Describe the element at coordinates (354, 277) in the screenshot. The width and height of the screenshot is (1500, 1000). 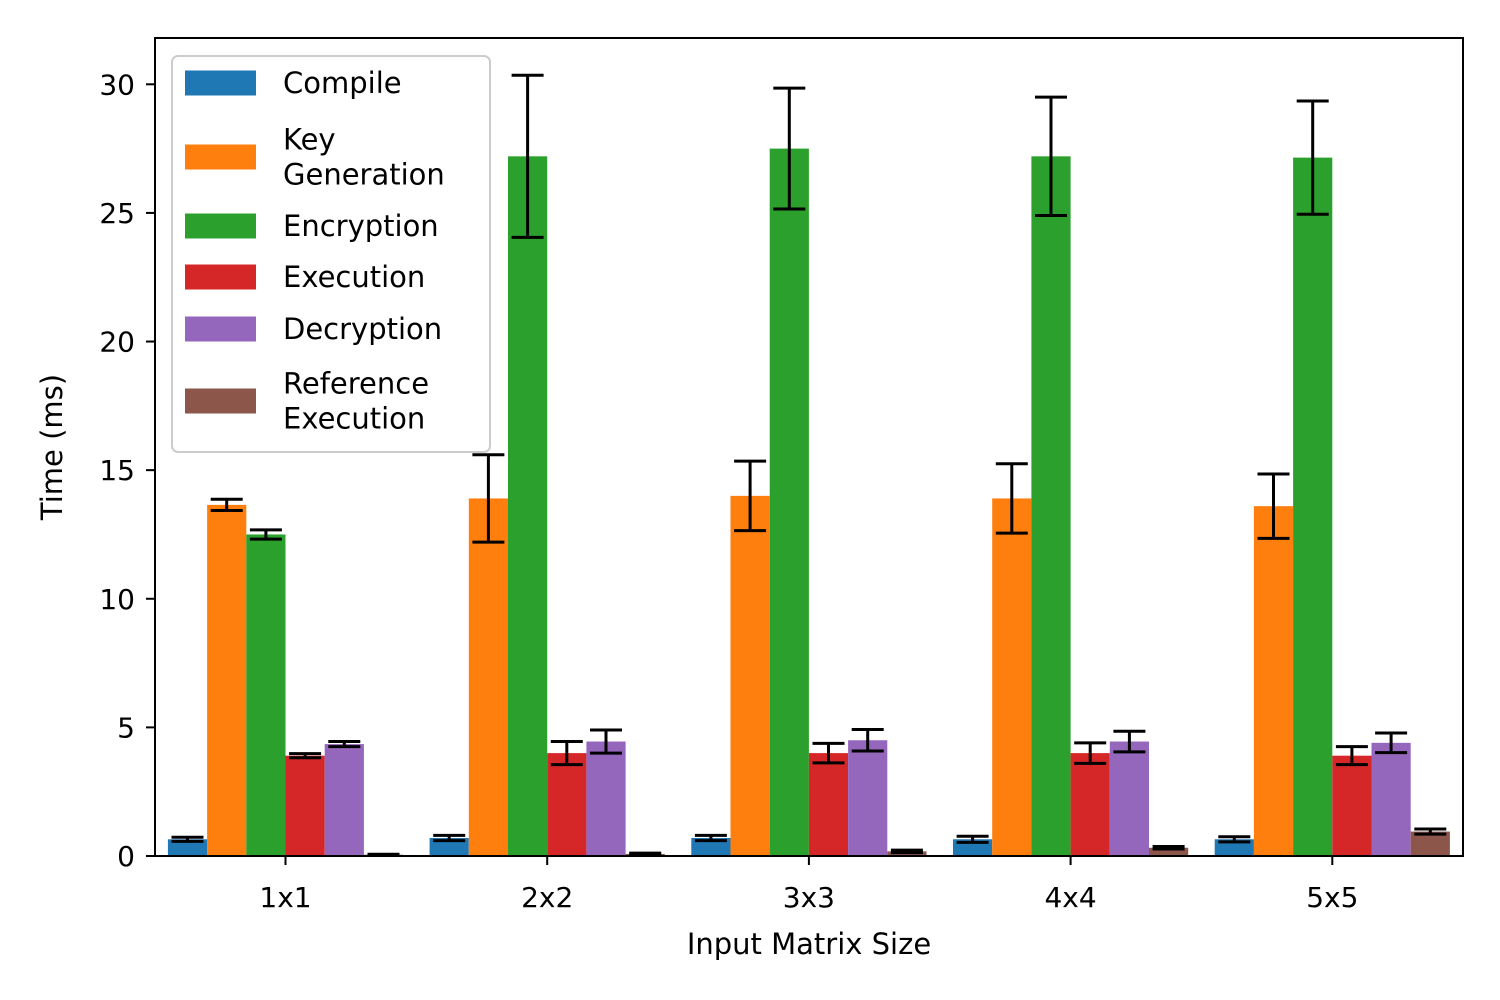
I see `legend-label-execution-line-0: Execution` at that location.